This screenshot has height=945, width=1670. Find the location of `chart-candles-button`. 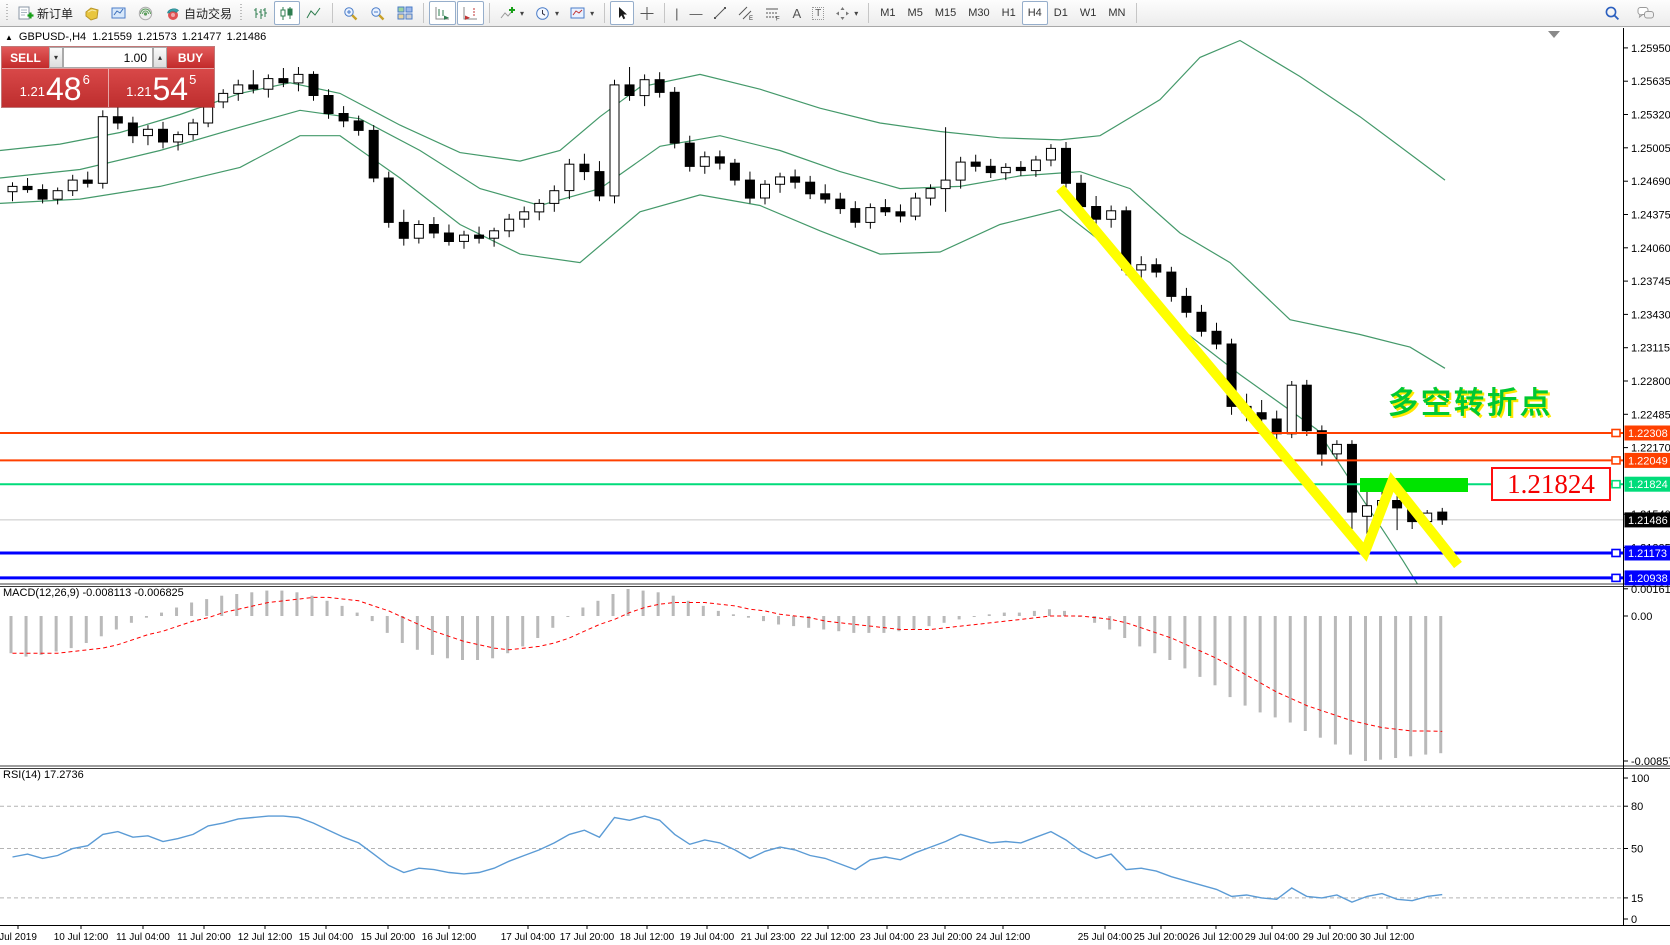

chart-candles-button is located at coordinates (287, 13).